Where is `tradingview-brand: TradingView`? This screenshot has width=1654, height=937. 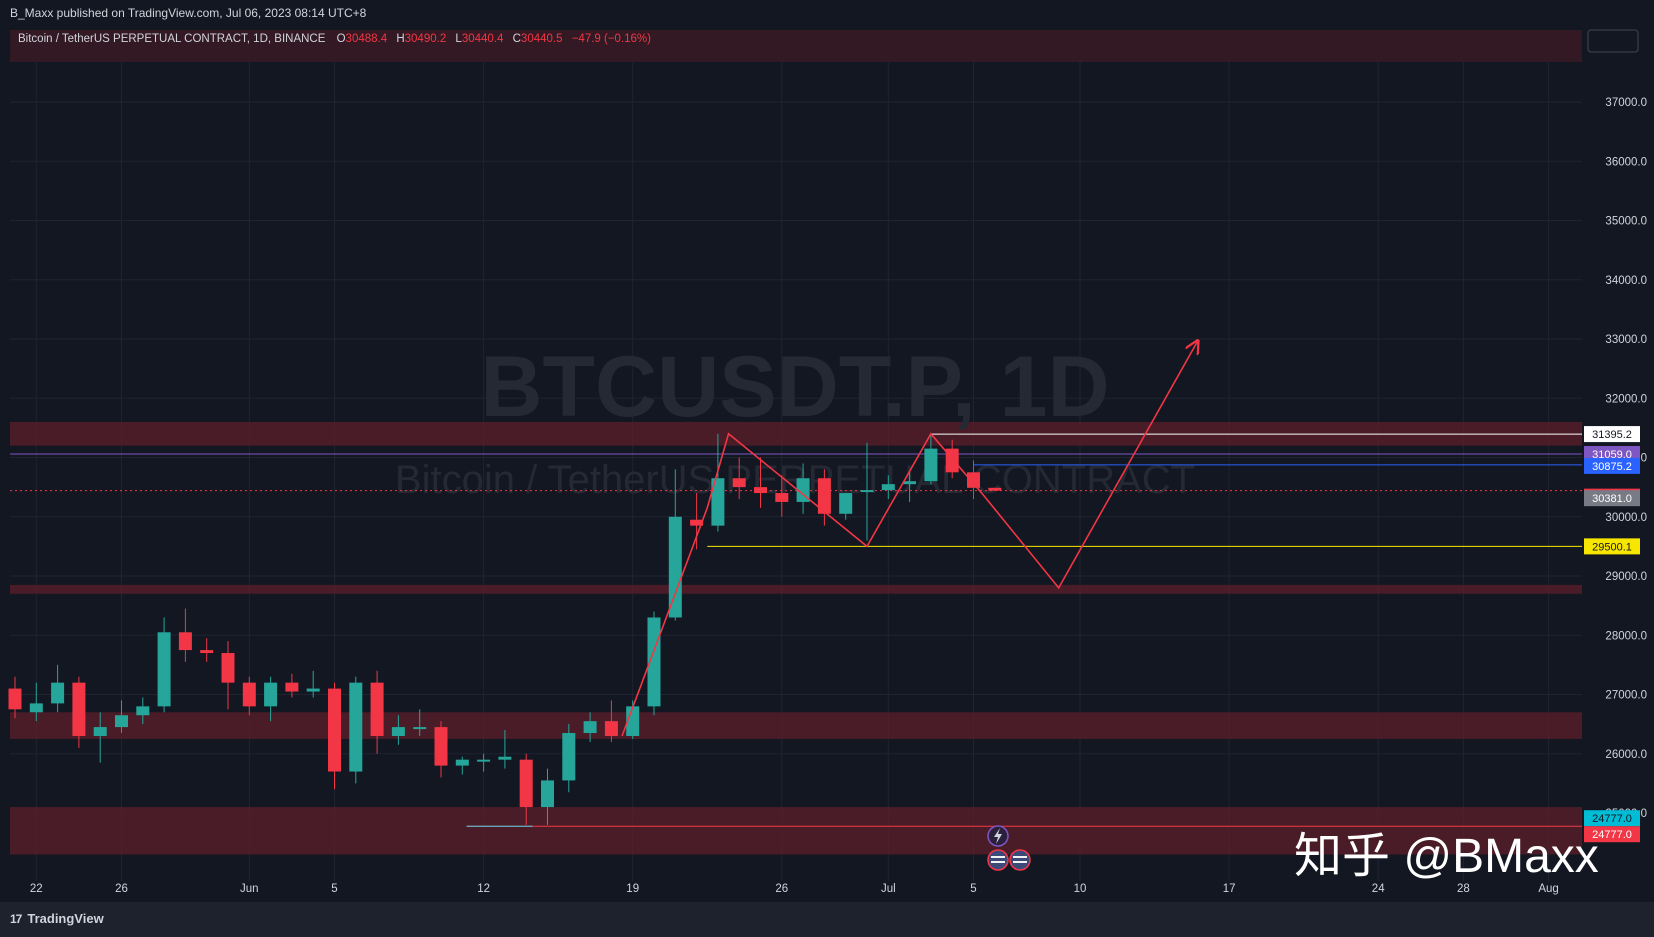
tradingview-brand: TradingView is located at coordinates (65, 918).